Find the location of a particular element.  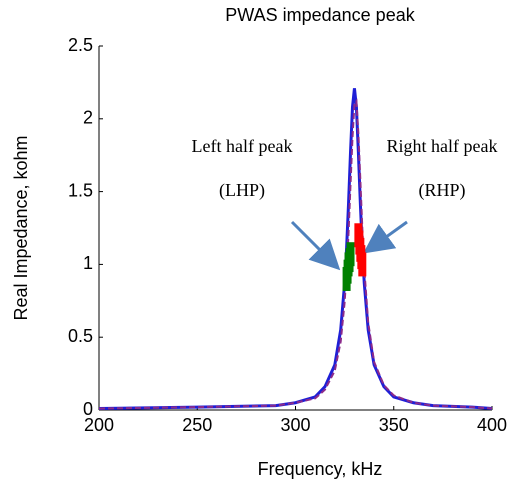

x-axis-label: Frequency, kHz is located at coordinates (320, 469).